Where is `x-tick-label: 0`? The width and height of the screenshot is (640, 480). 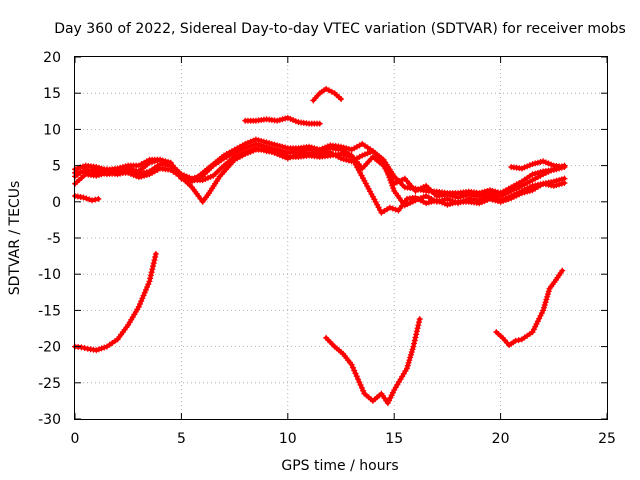 x-tick-label: 0 is located at coordinates (75, 439).